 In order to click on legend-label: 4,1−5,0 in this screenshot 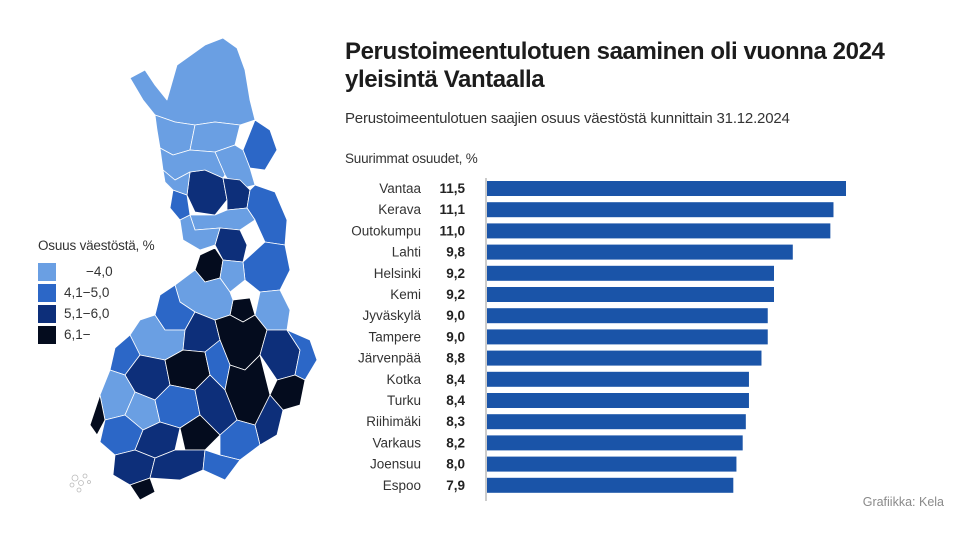, I will do `click(87, 292)`.